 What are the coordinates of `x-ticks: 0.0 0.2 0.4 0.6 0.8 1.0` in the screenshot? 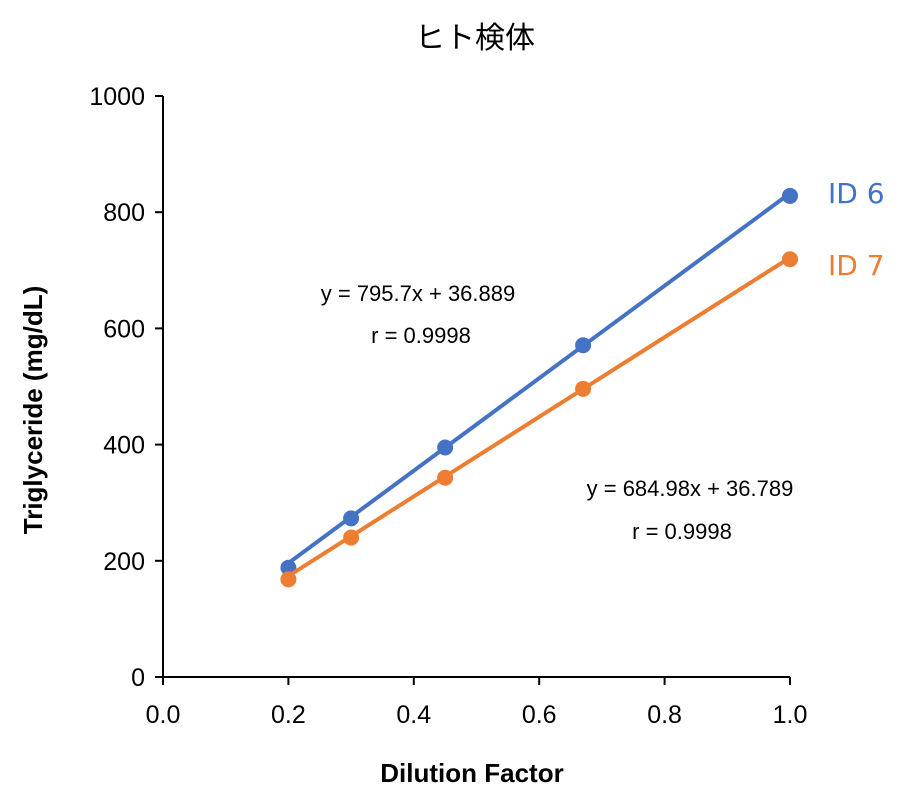 It's located at (477, 703).